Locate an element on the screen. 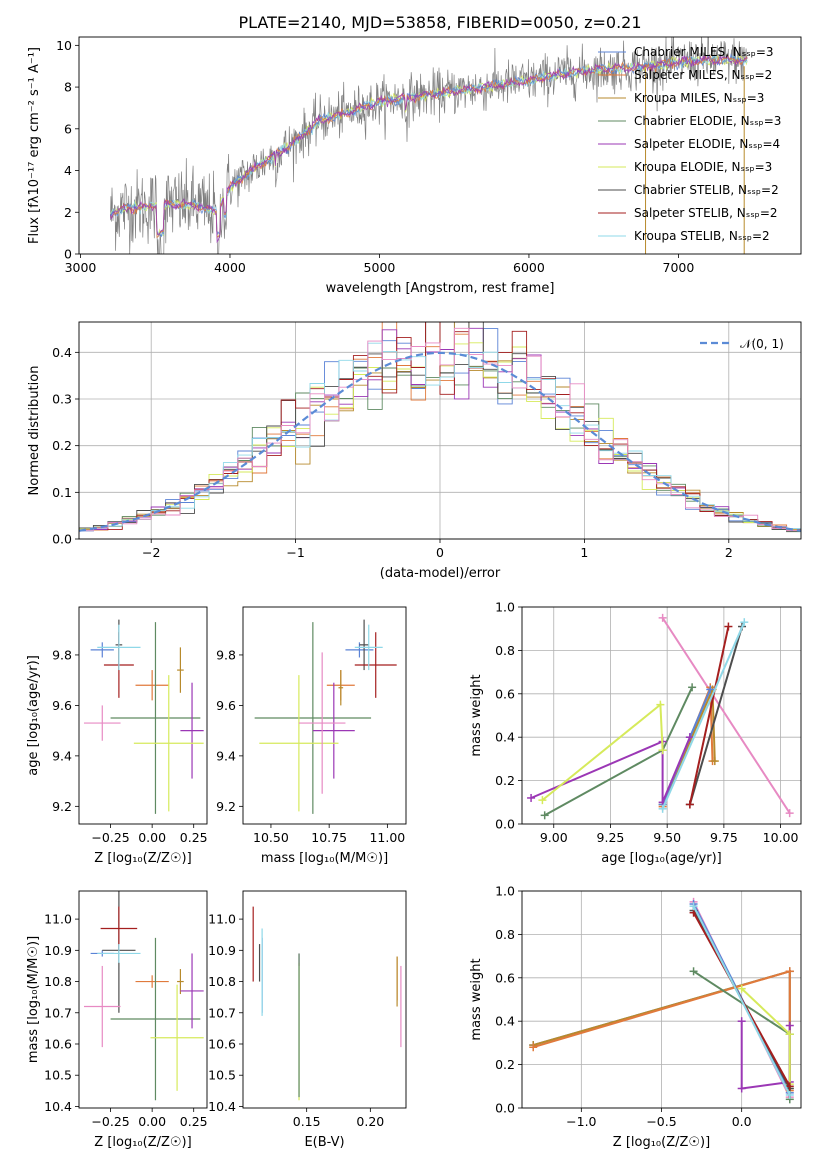 This screenshot has width=819, height=1170. y-axis-label: Normed distribution is located at coordinates (34, 431).